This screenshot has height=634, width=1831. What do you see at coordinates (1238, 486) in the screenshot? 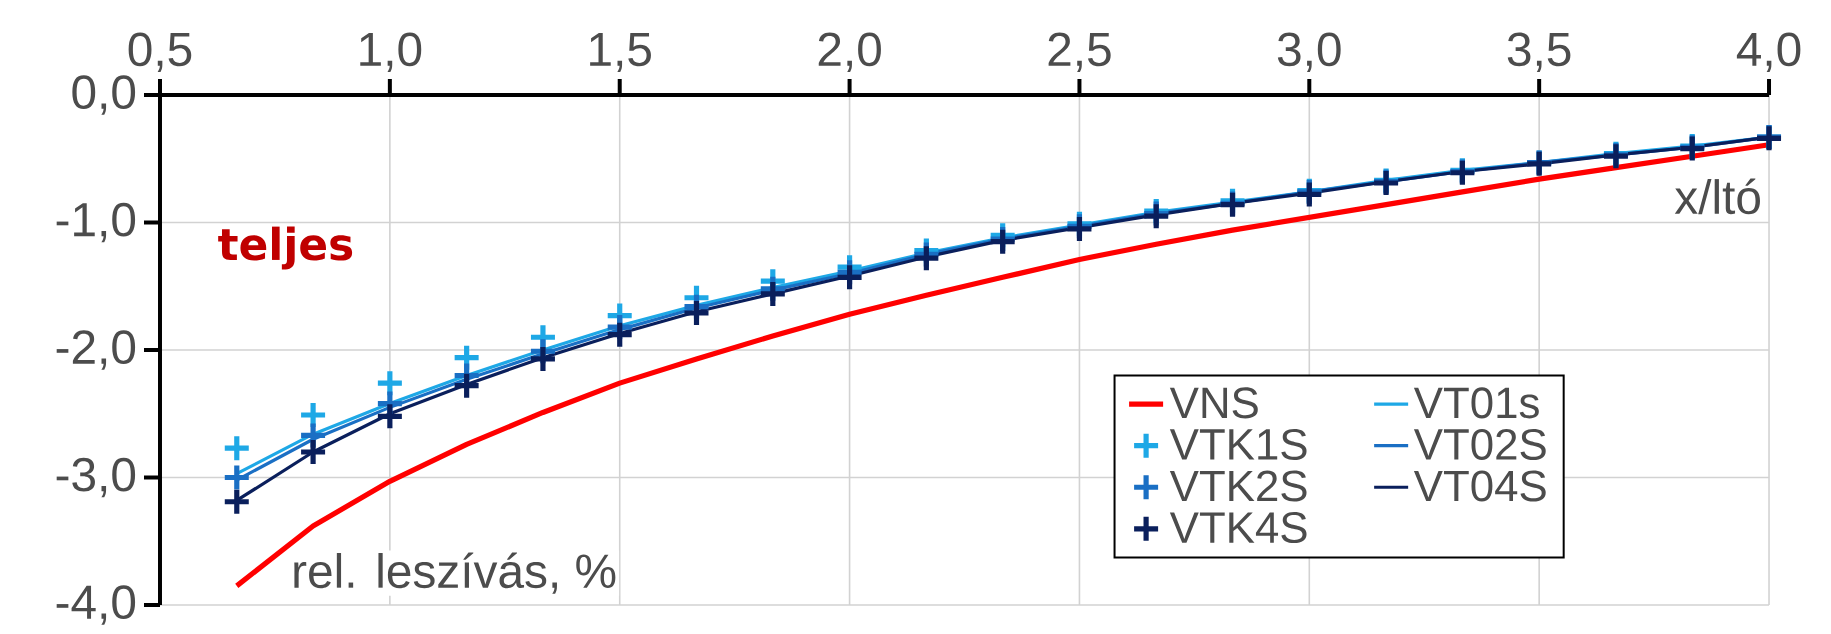
I see `legend-label: VTK2S` at bounding box center [1238, 486].